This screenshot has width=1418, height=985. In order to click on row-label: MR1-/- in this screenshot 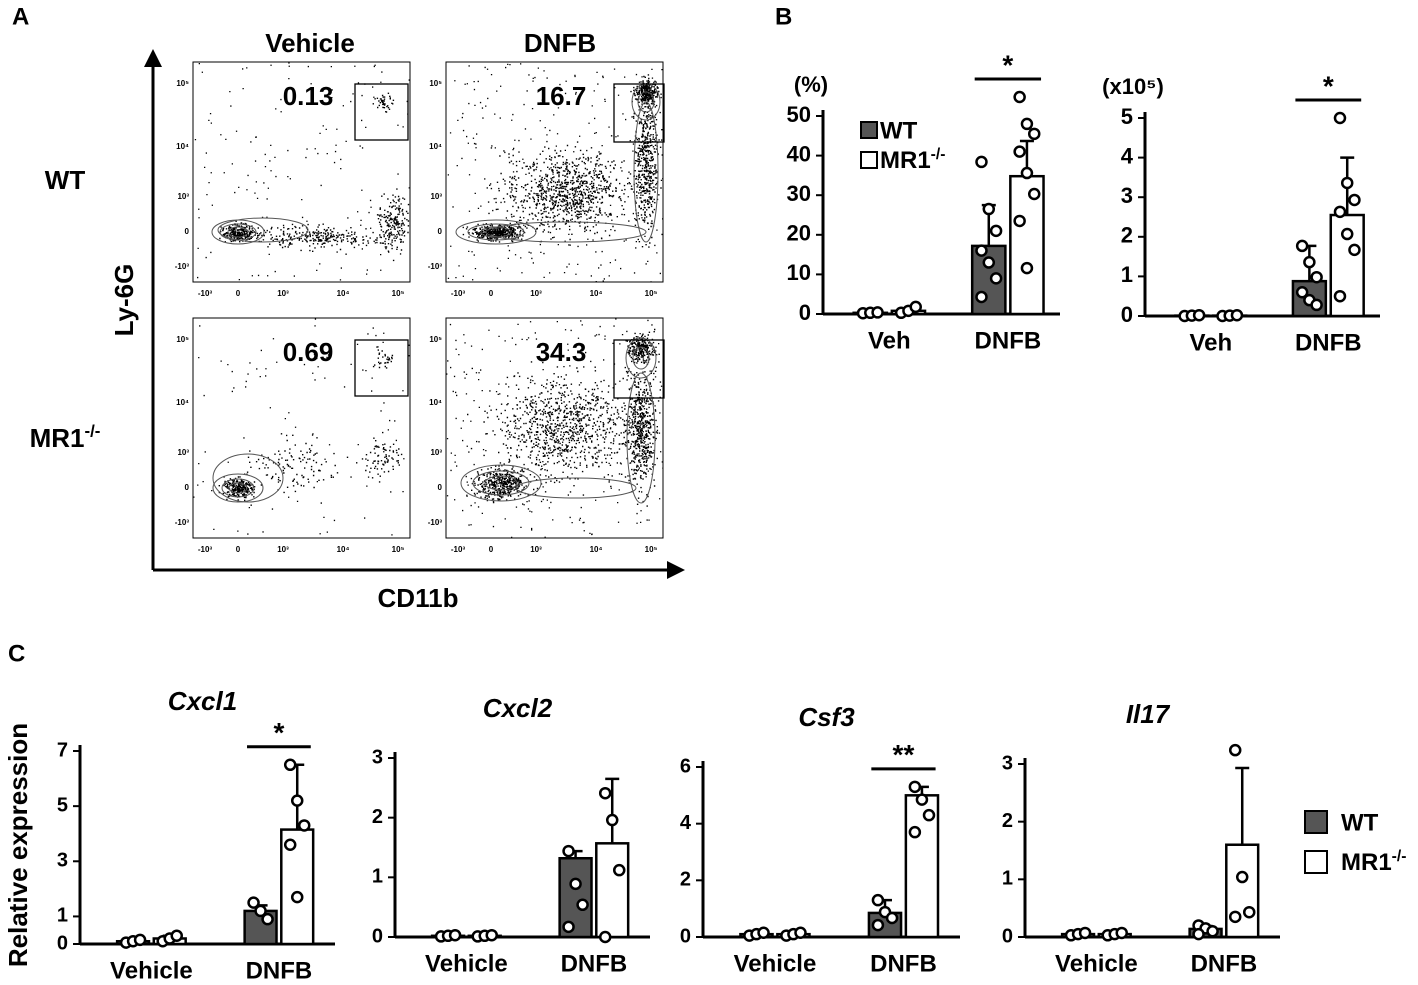, I will do `click(65, 437)`.